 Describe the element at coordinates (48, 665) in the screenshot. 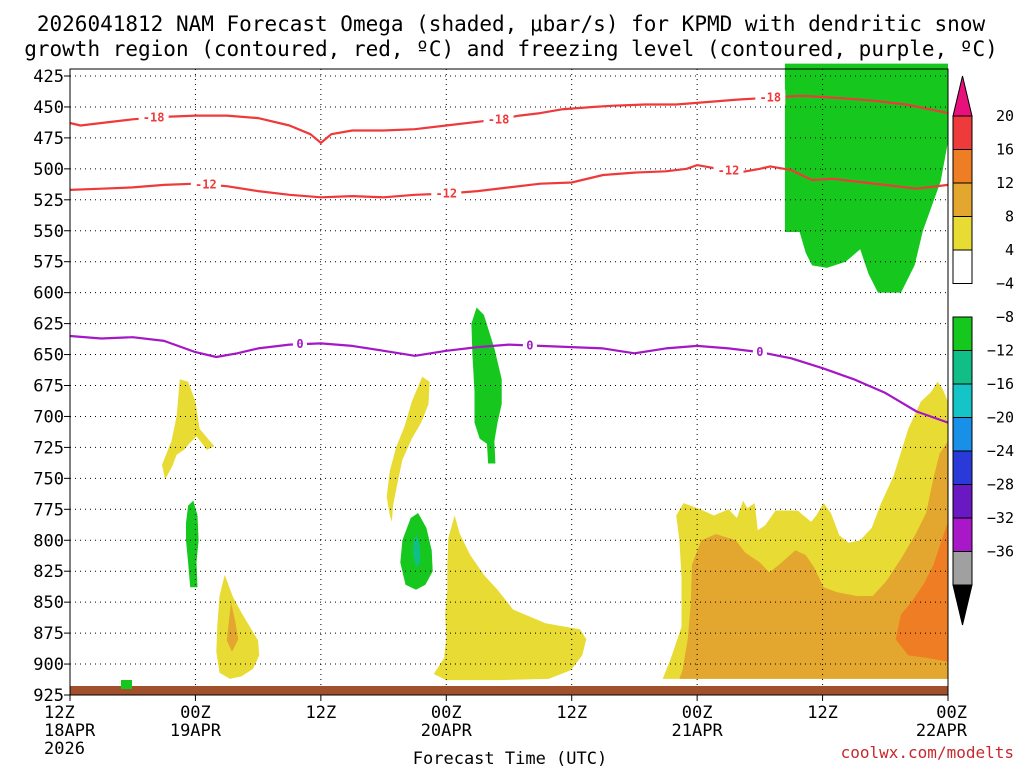

I see `y-tick-label: 900` at that location.